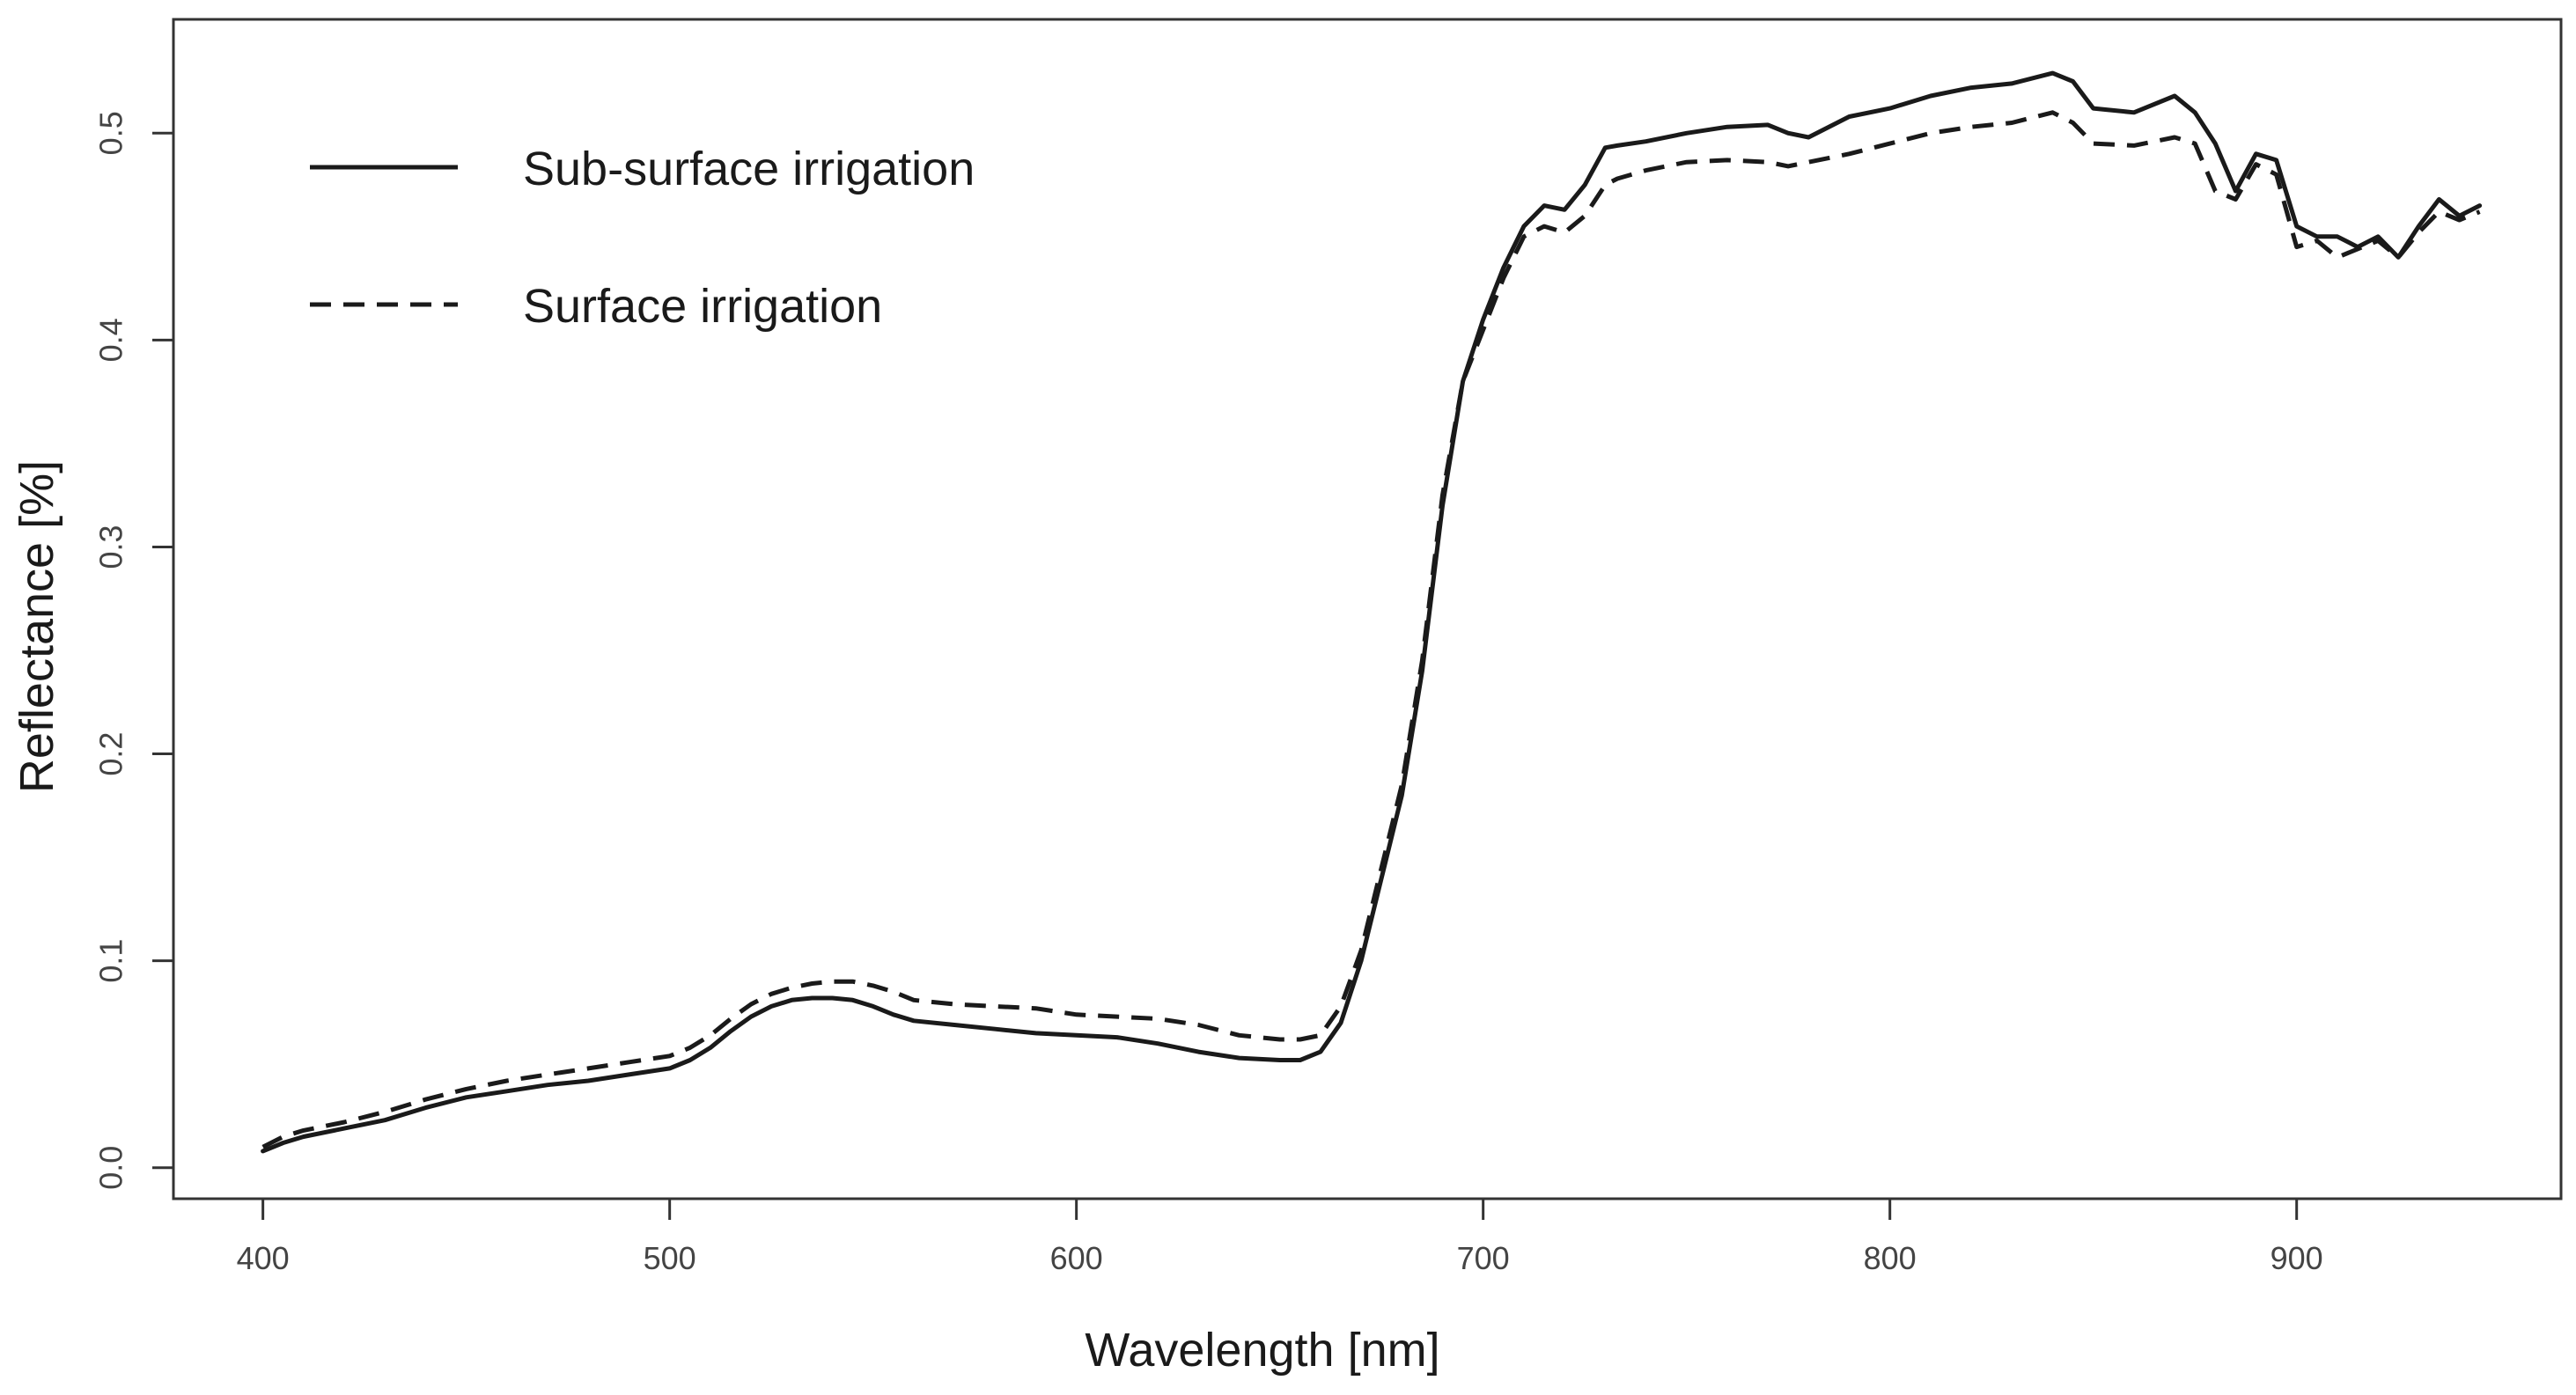  I want to click on x-tick-label: 600, so click(1076, 1258).